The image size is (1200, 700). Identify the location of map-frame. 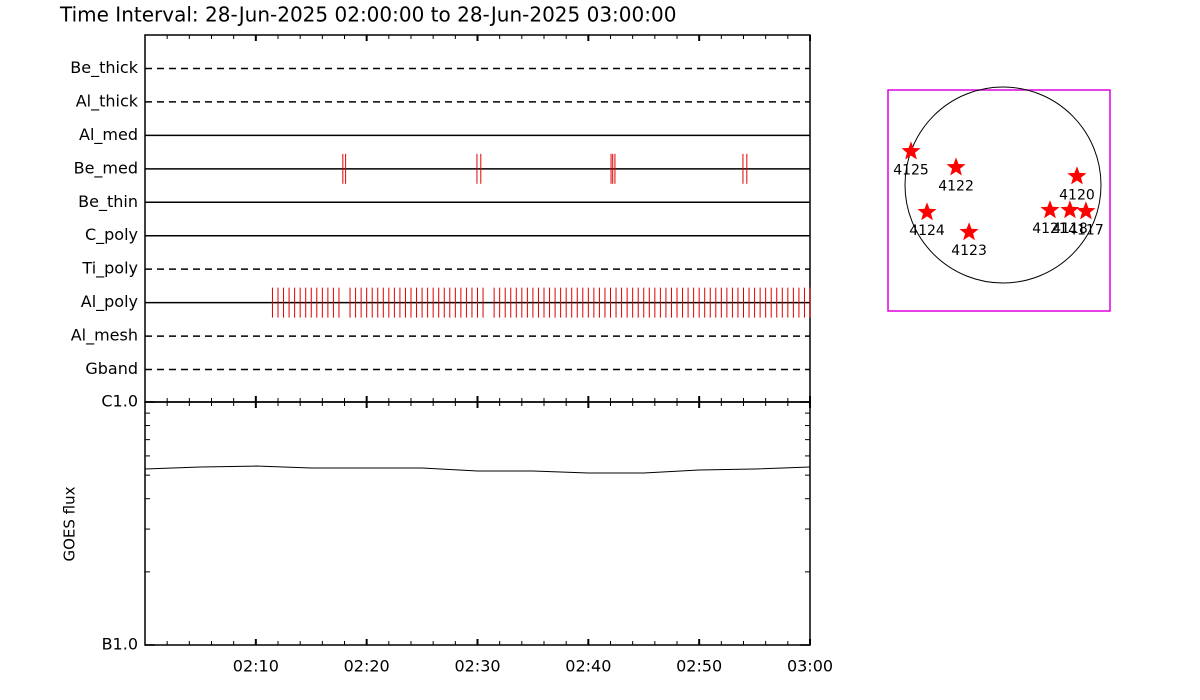
(999, 200).